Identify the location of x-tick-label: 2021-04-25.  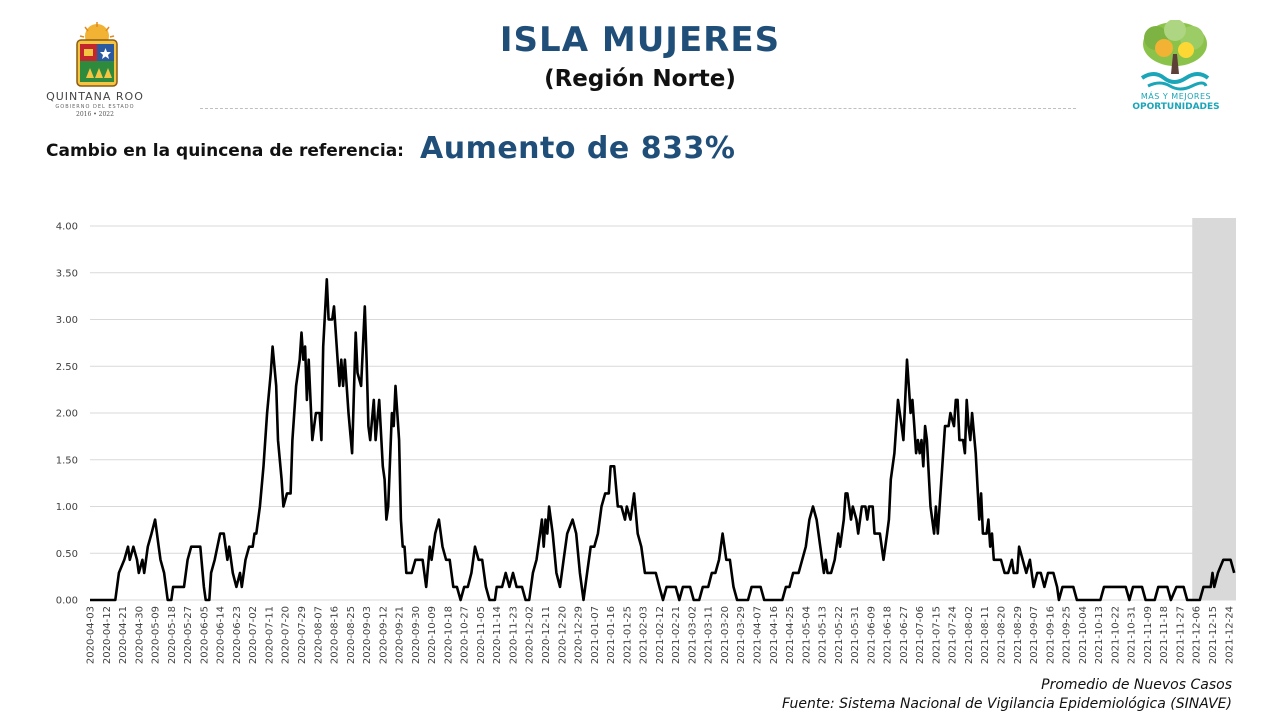
(790, 635).